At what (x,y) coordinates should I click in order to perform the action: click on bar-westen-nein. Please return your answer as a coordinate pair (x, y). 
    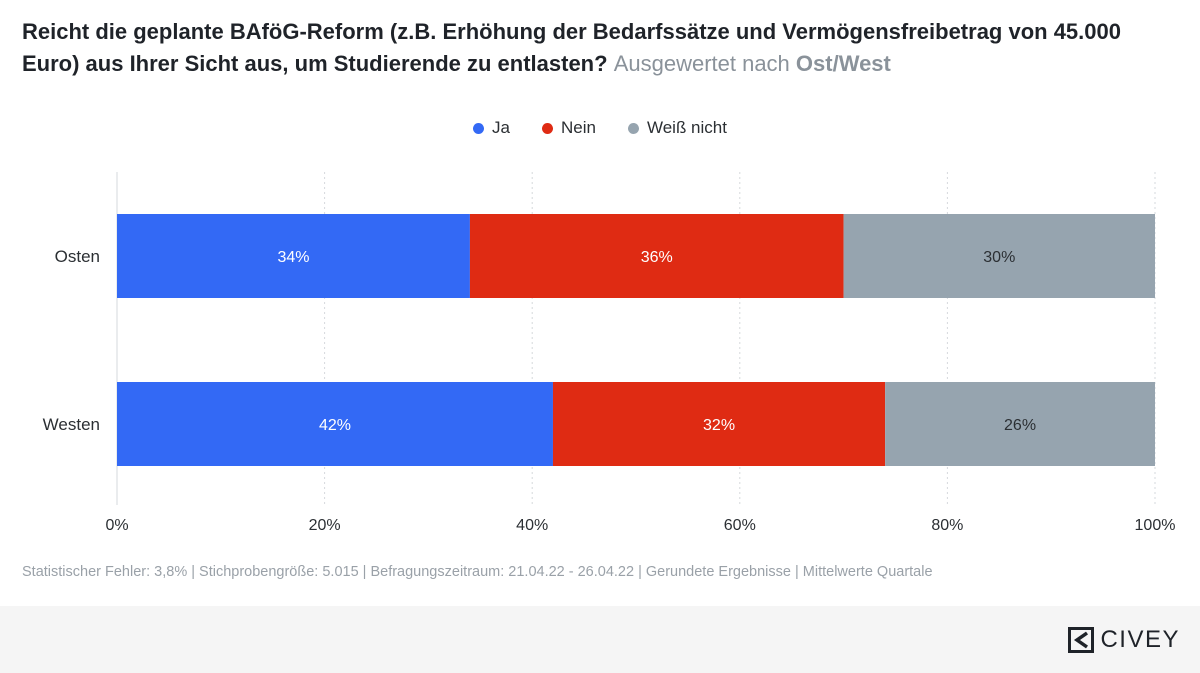
    Looking at the image, I should click on (719, 424).